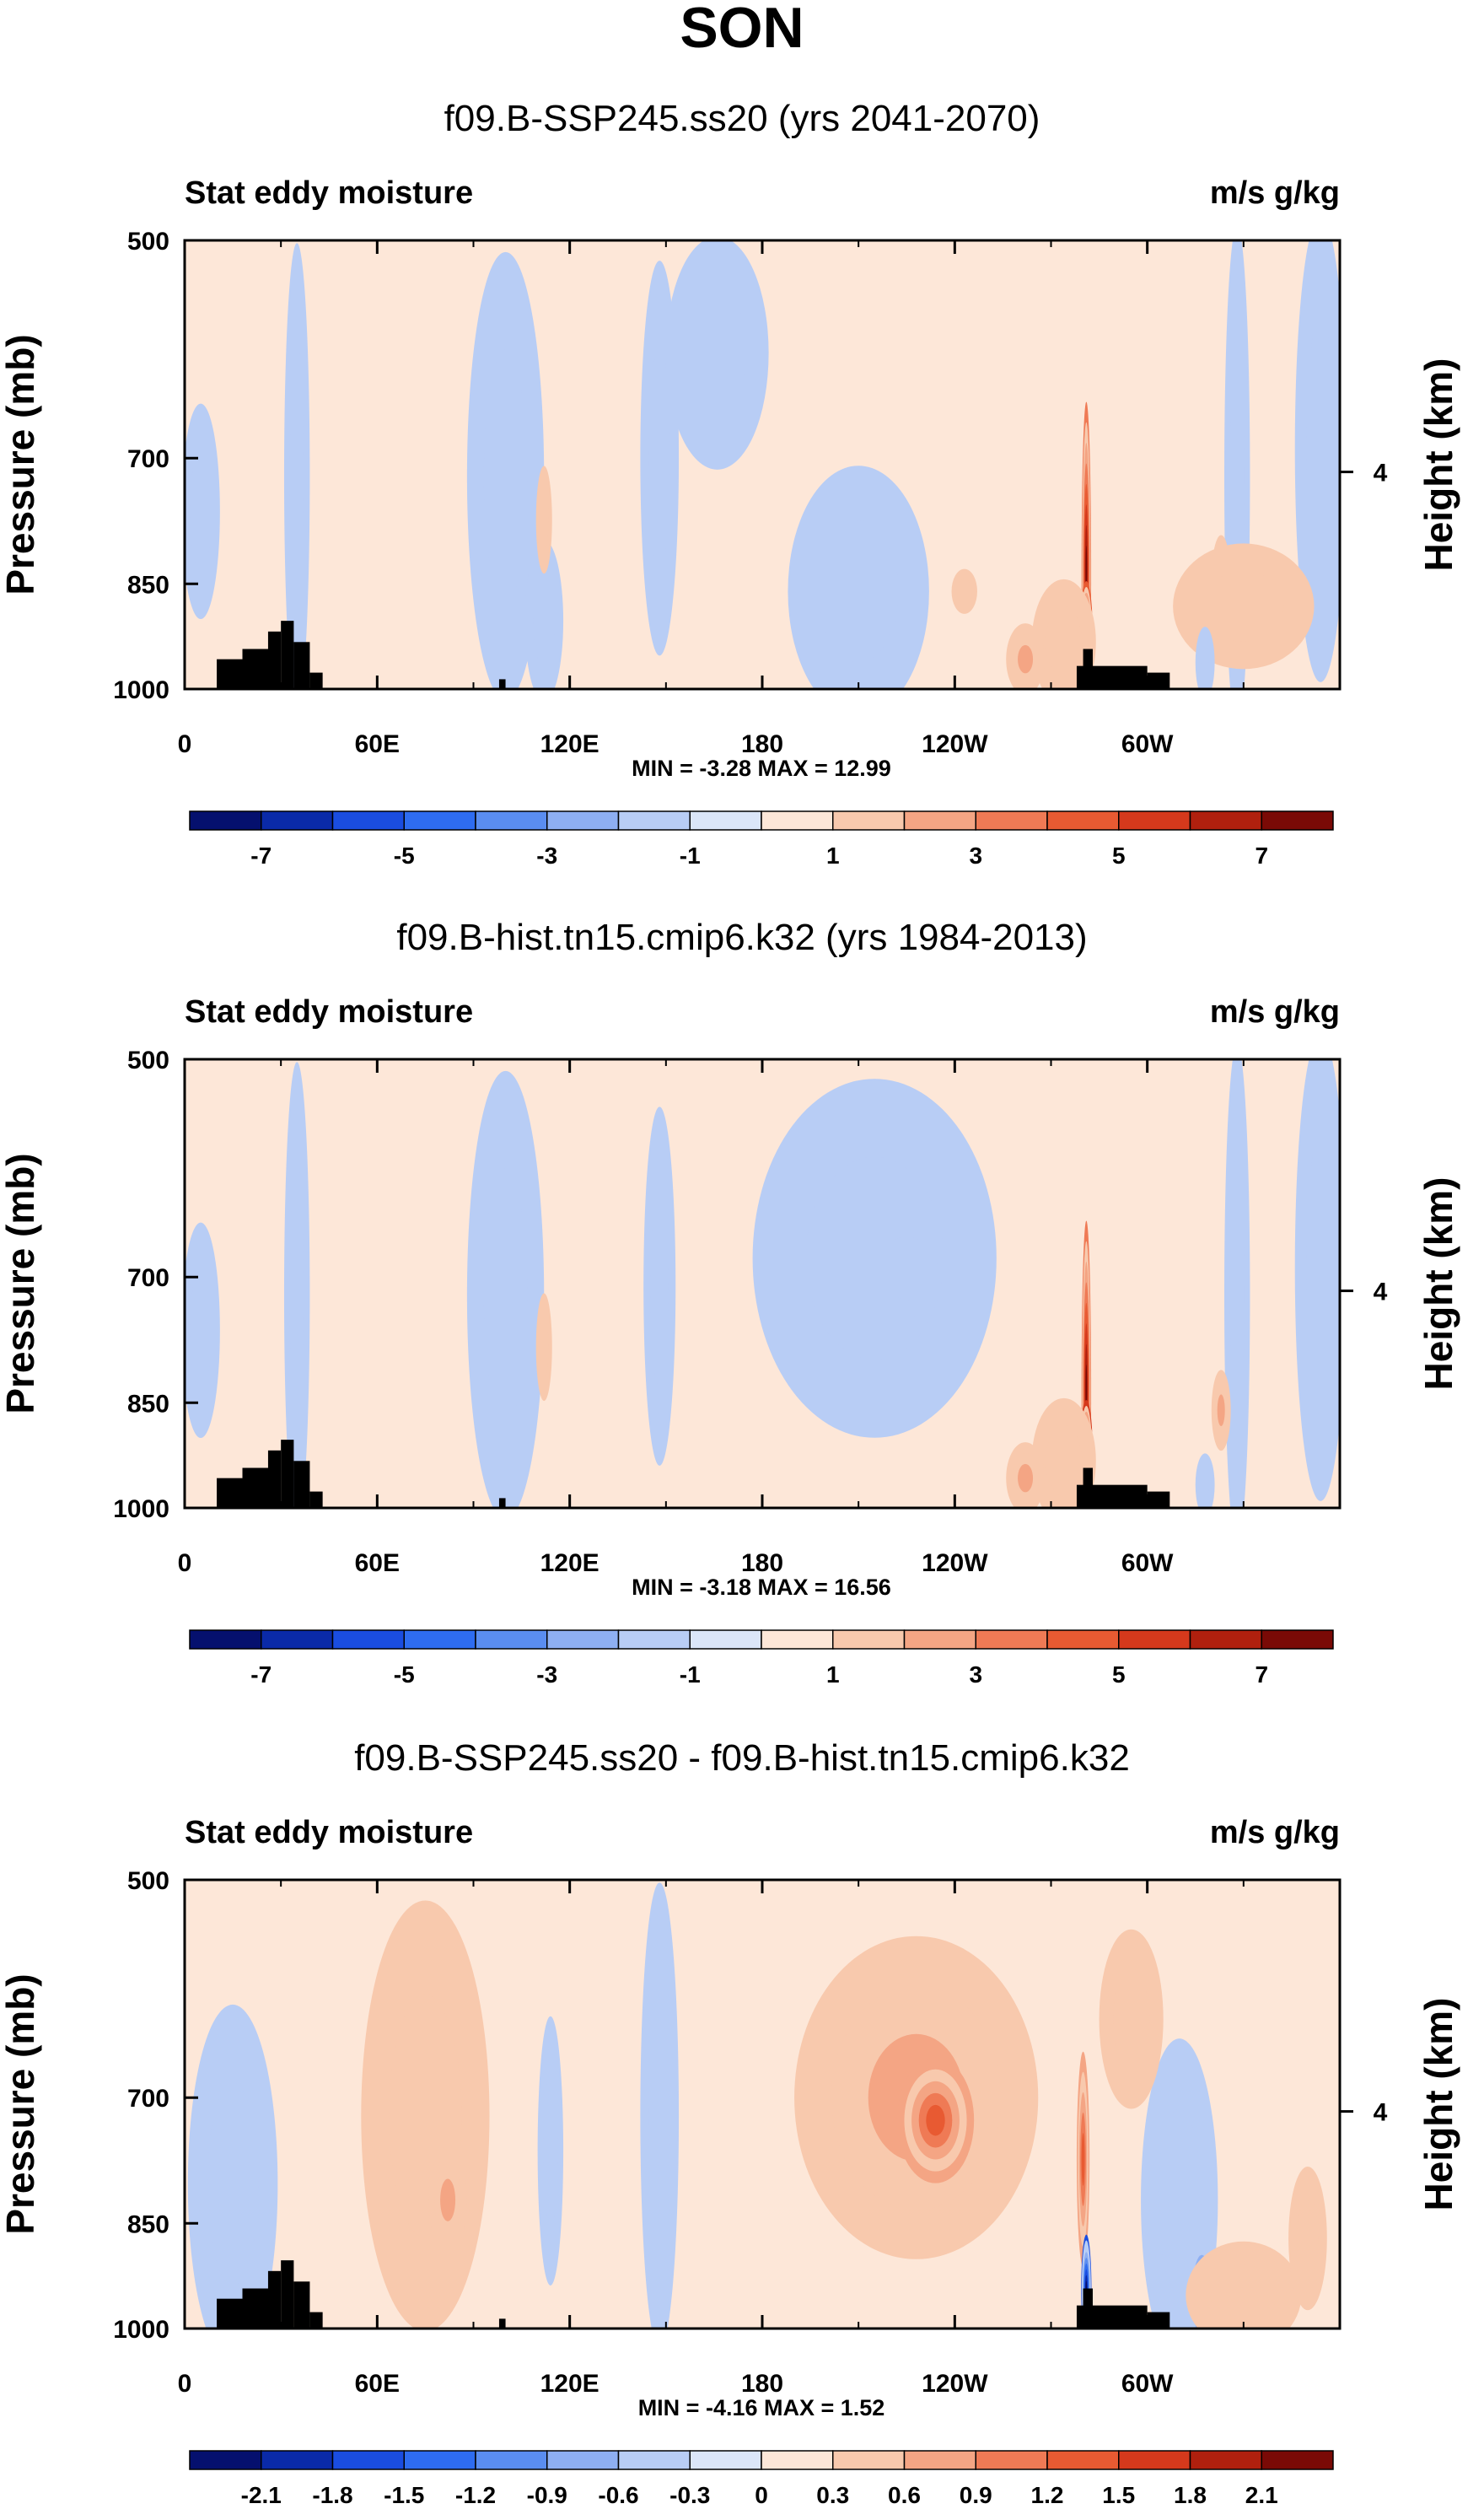  I want to click on panel-left-label: Stat eddy moisture, so click(329, 193).